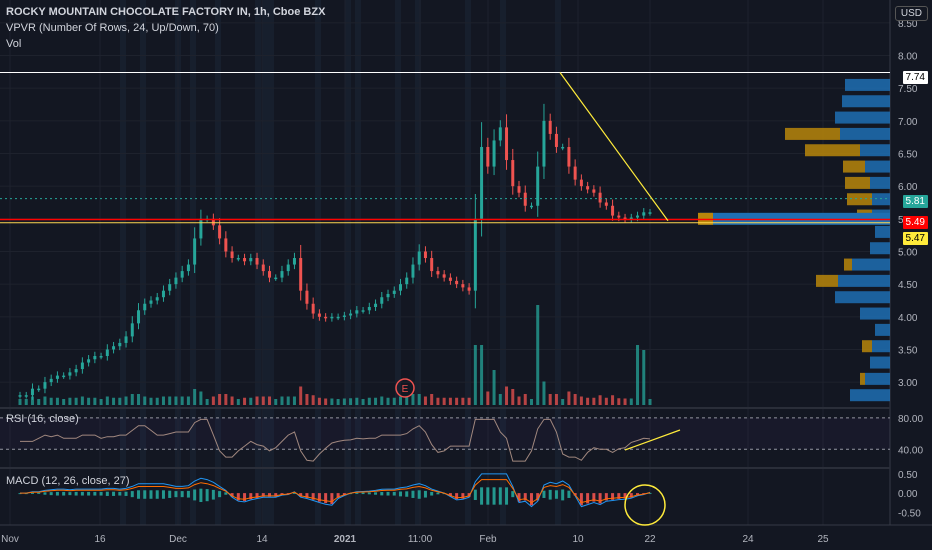 This screenshot has width=932, height=550. Describe the element at coordinates (748, 539) in the screenshot. I see `time-axis-label: 24` at that location.